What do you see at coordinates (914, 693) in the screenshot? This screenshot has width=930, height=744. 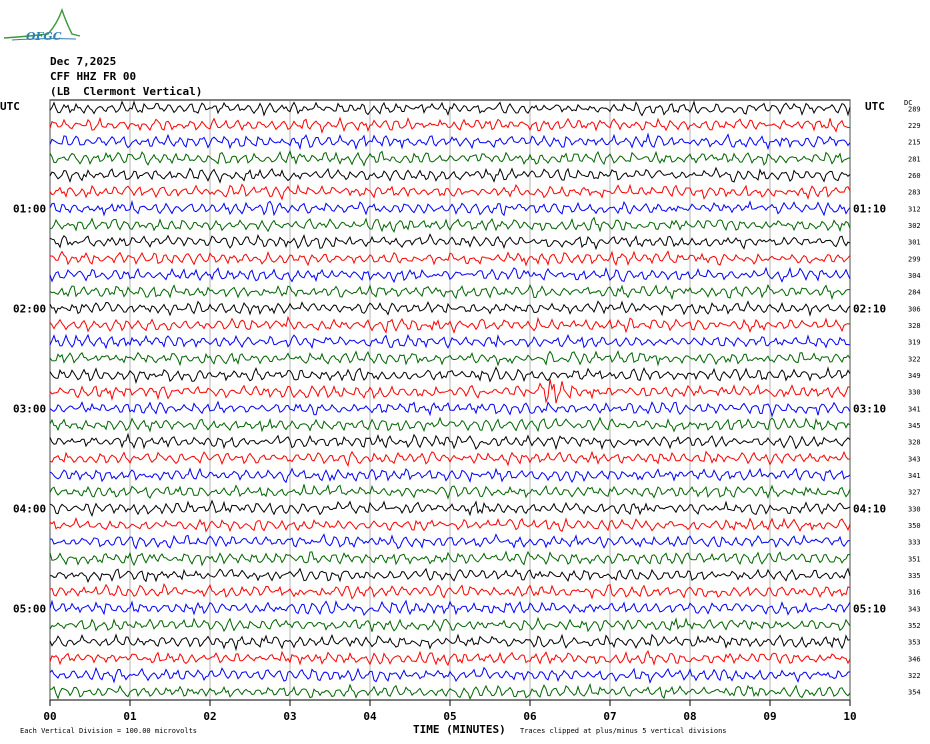 I see `dc-value: 354` at bounding box center [914, 693].